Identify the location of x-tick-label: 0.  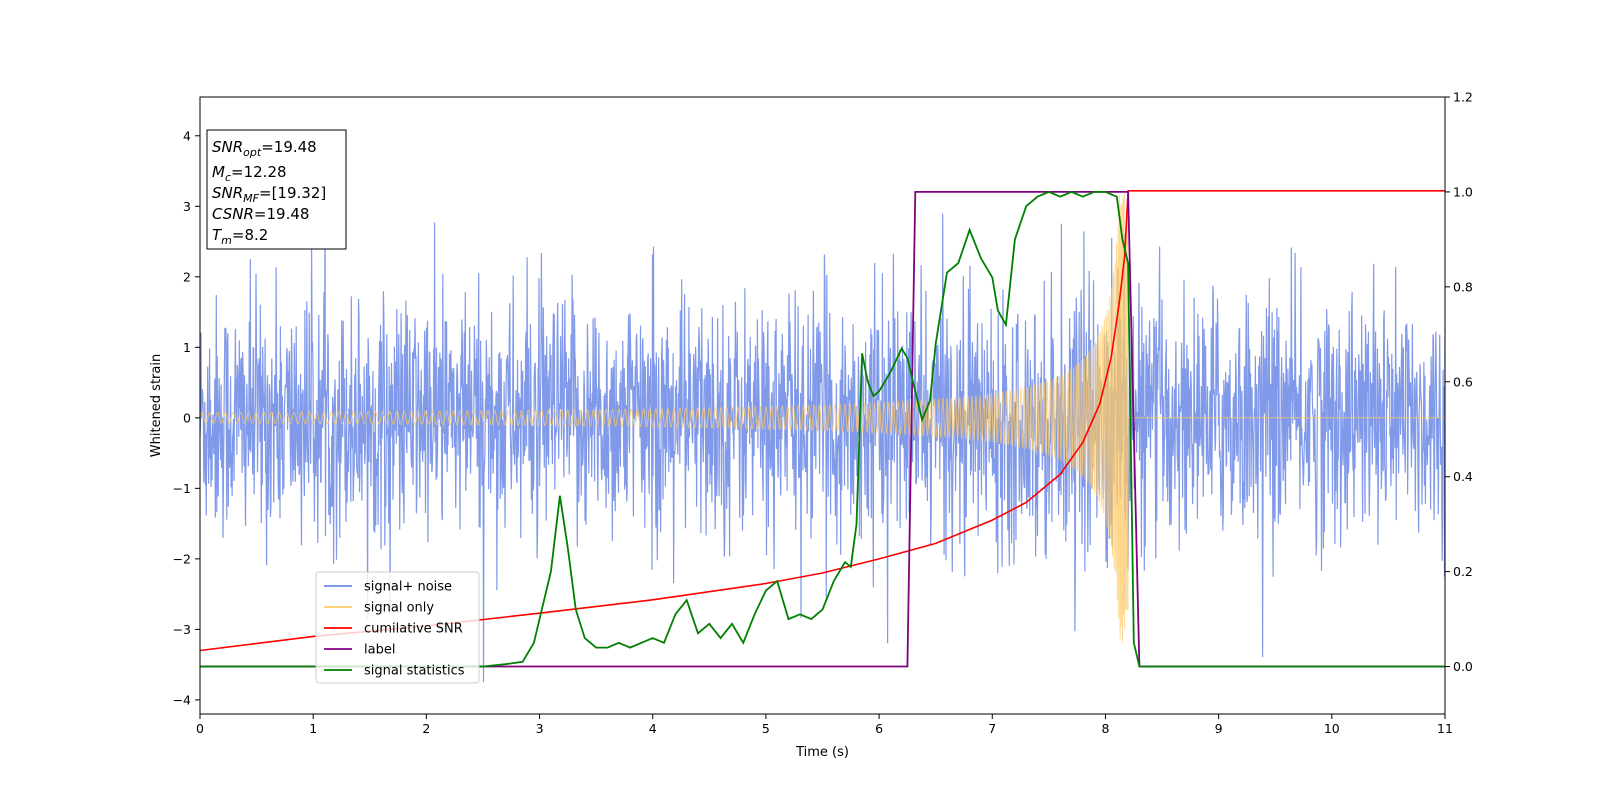
(200, 728).